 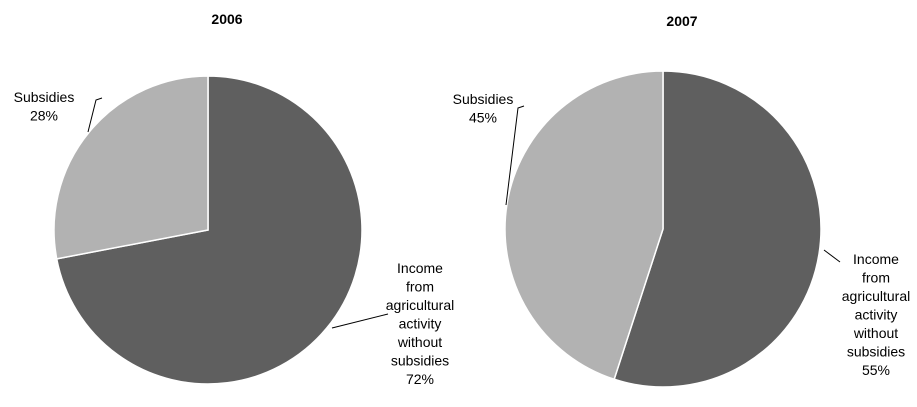 What do you see at coordinates (681, 21) in the screenshot?
I see `chart-title-2007: 2007` at bounding box center [681, 21].